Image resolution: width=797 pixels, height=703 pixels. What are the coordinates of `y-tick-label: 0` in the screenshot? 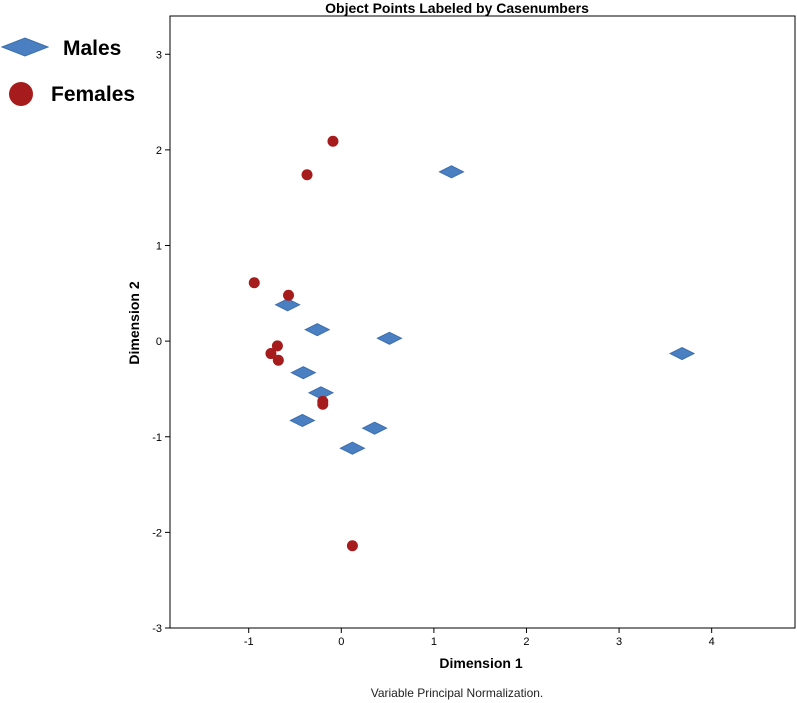 It's located at (159, 342).